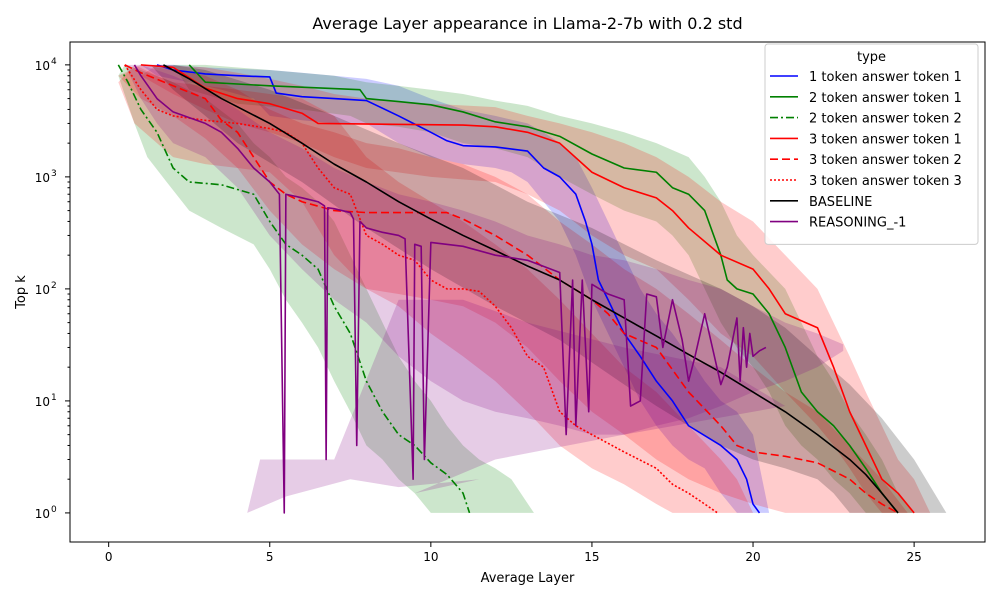  What do you see at coordinates (913, 557) in the screenshot?
I see `x-tick-label: 25` at bounding box center [913, 557].